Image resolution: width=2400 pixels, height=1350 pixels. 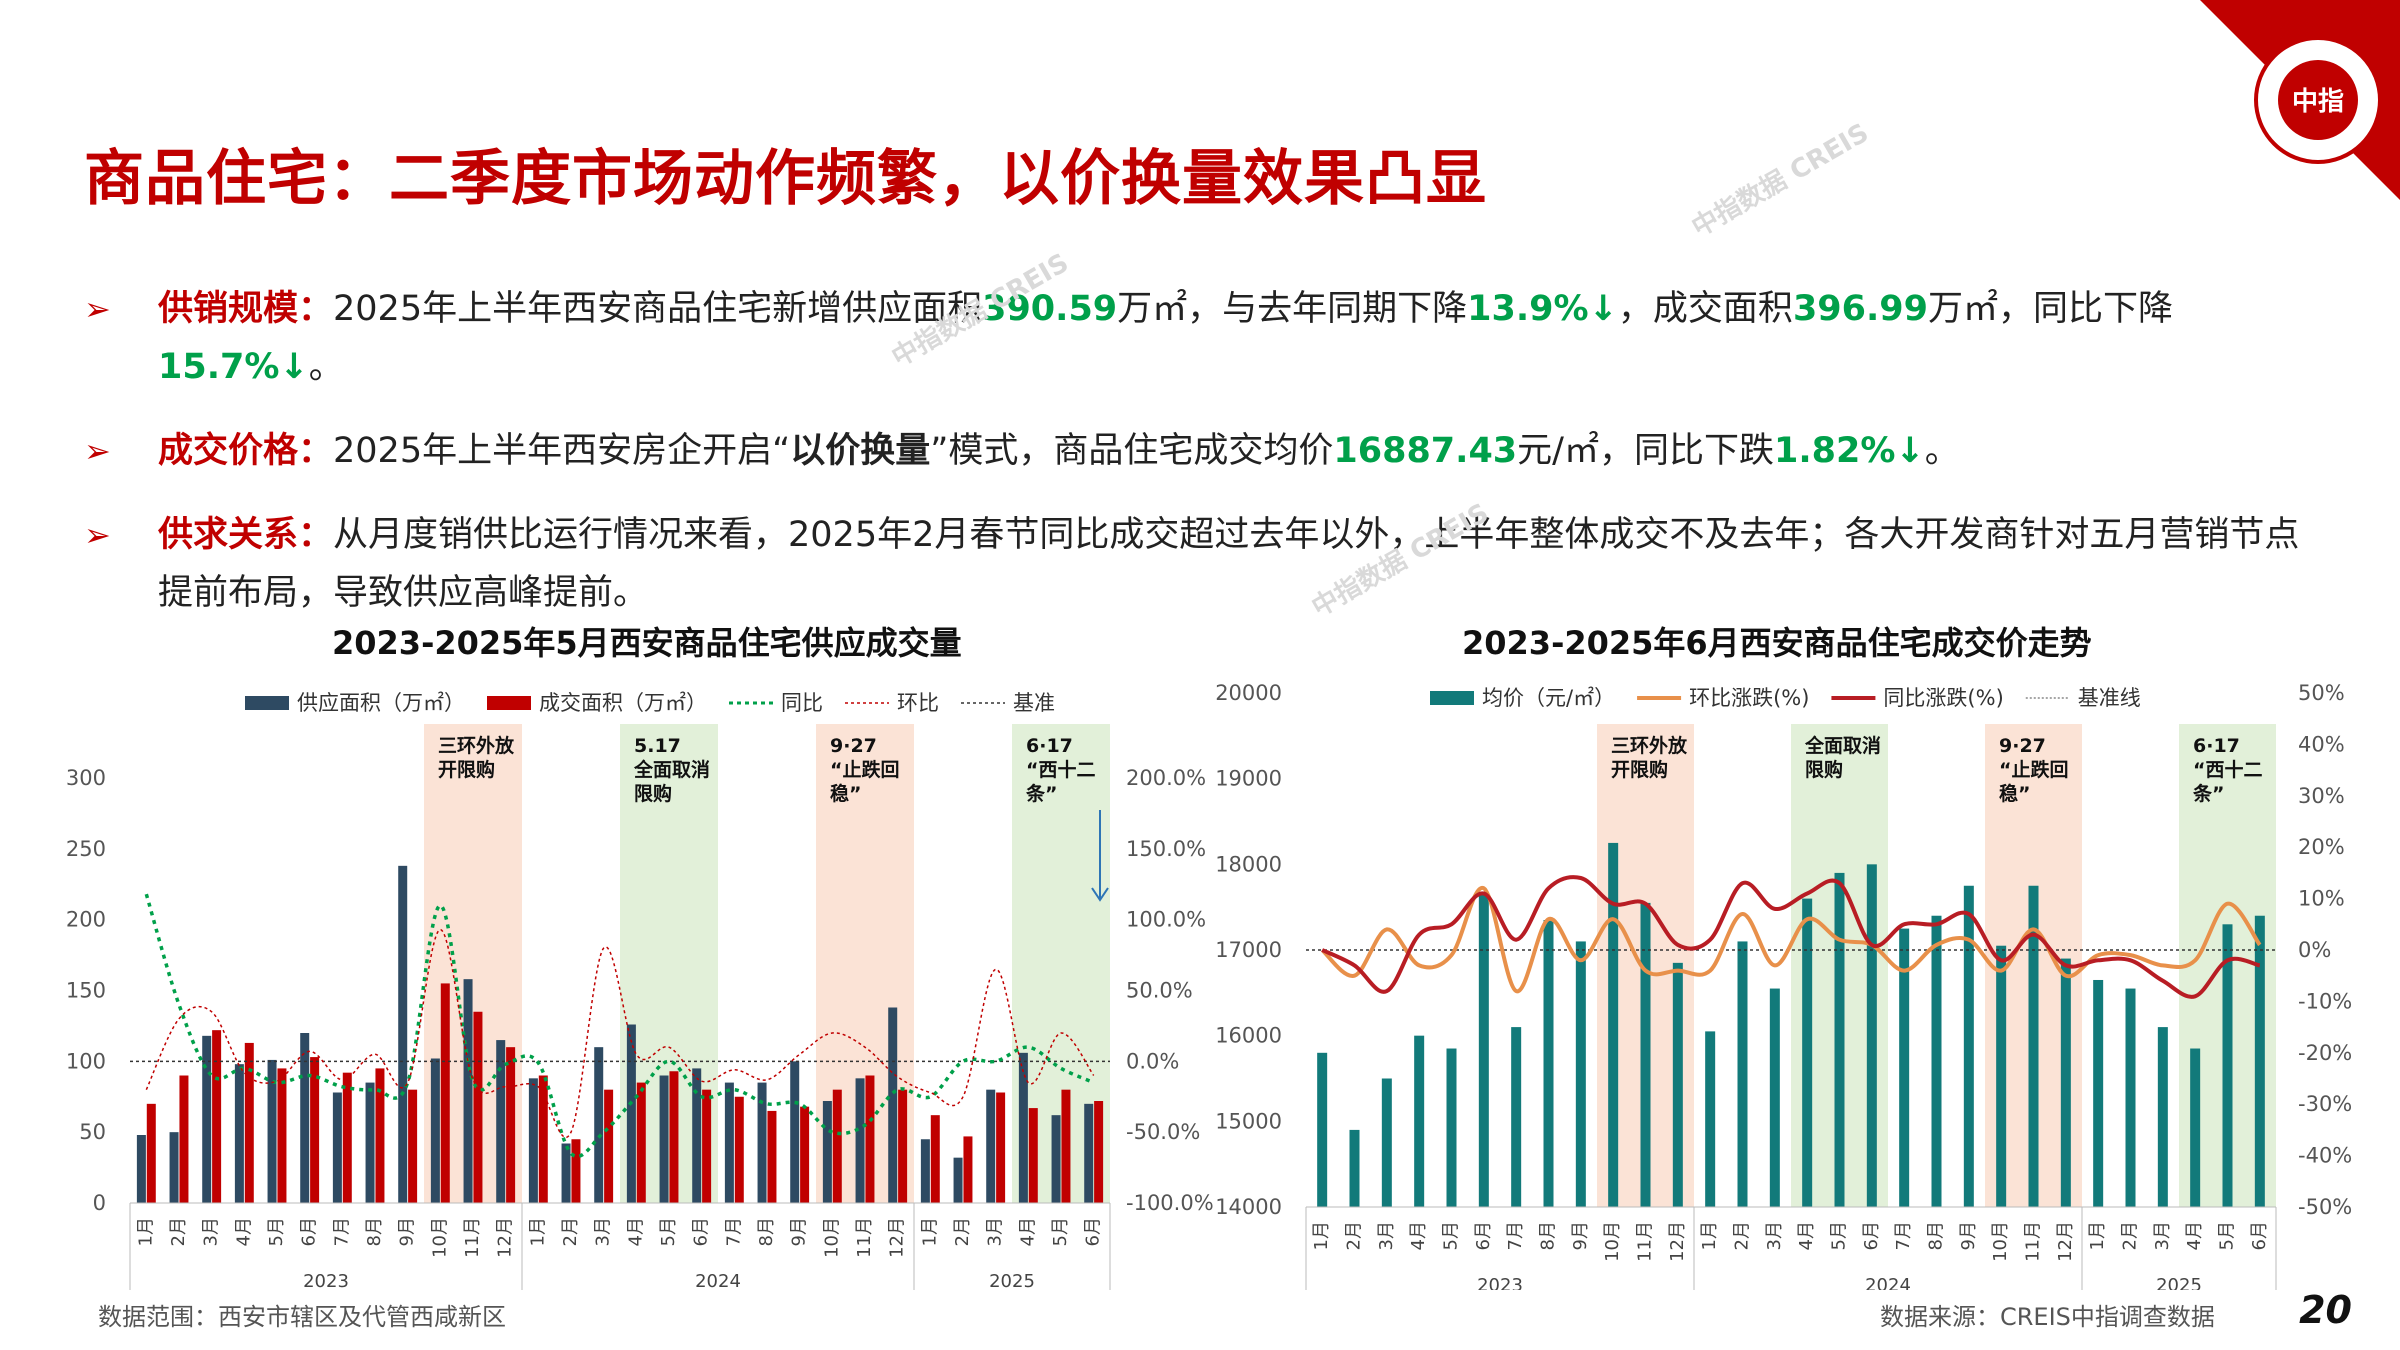 What do you see at coordinates (1777, 643) in the screenshot?
I see `right-chart-title: 2023-2025年6月西安商品住宅成交价走势` at bounding box center [1777, 643].